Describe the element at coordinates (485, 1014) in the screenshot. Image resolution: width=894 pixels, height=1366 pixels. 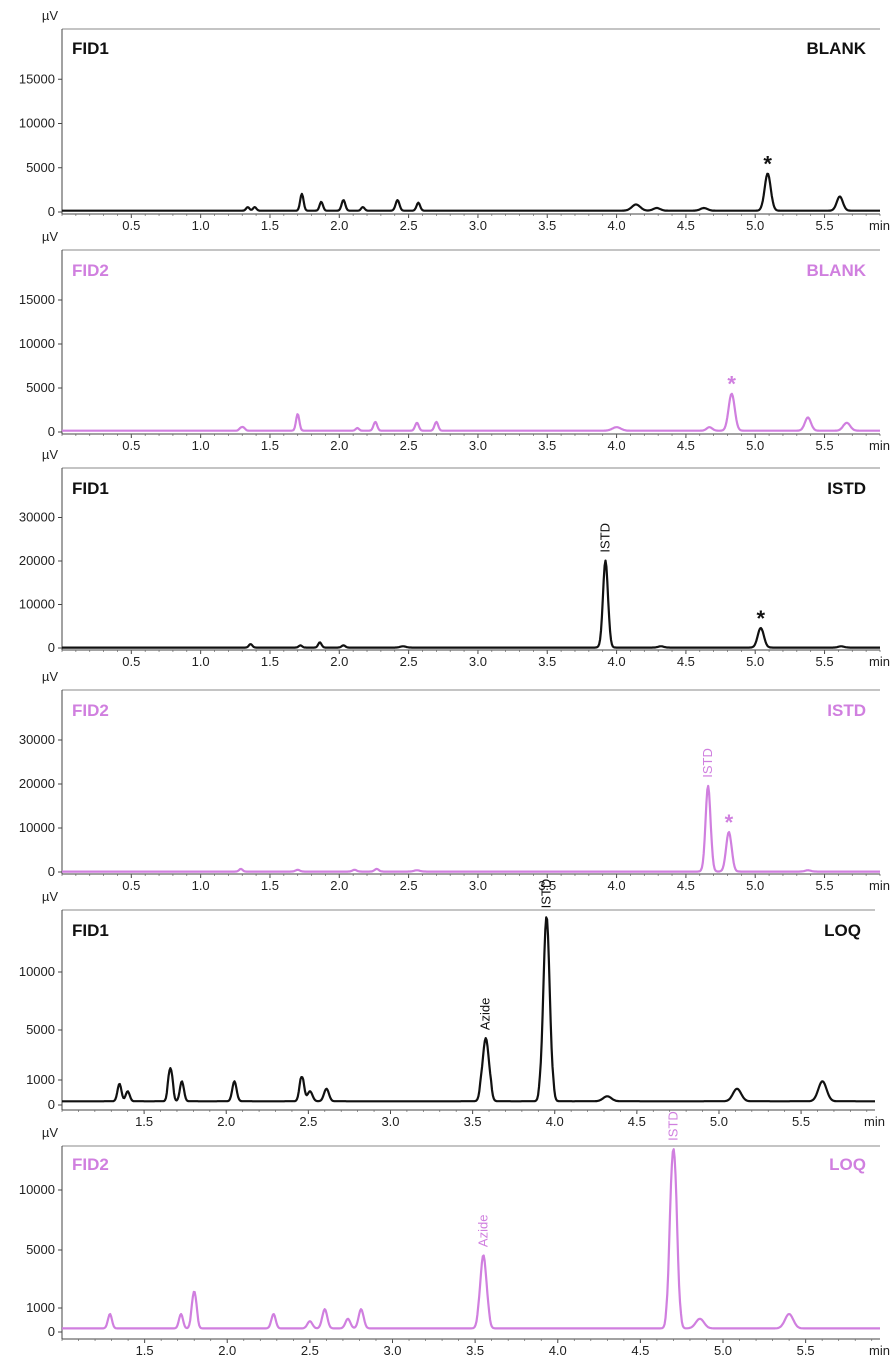
I see `peak-label: Azide` at that location.